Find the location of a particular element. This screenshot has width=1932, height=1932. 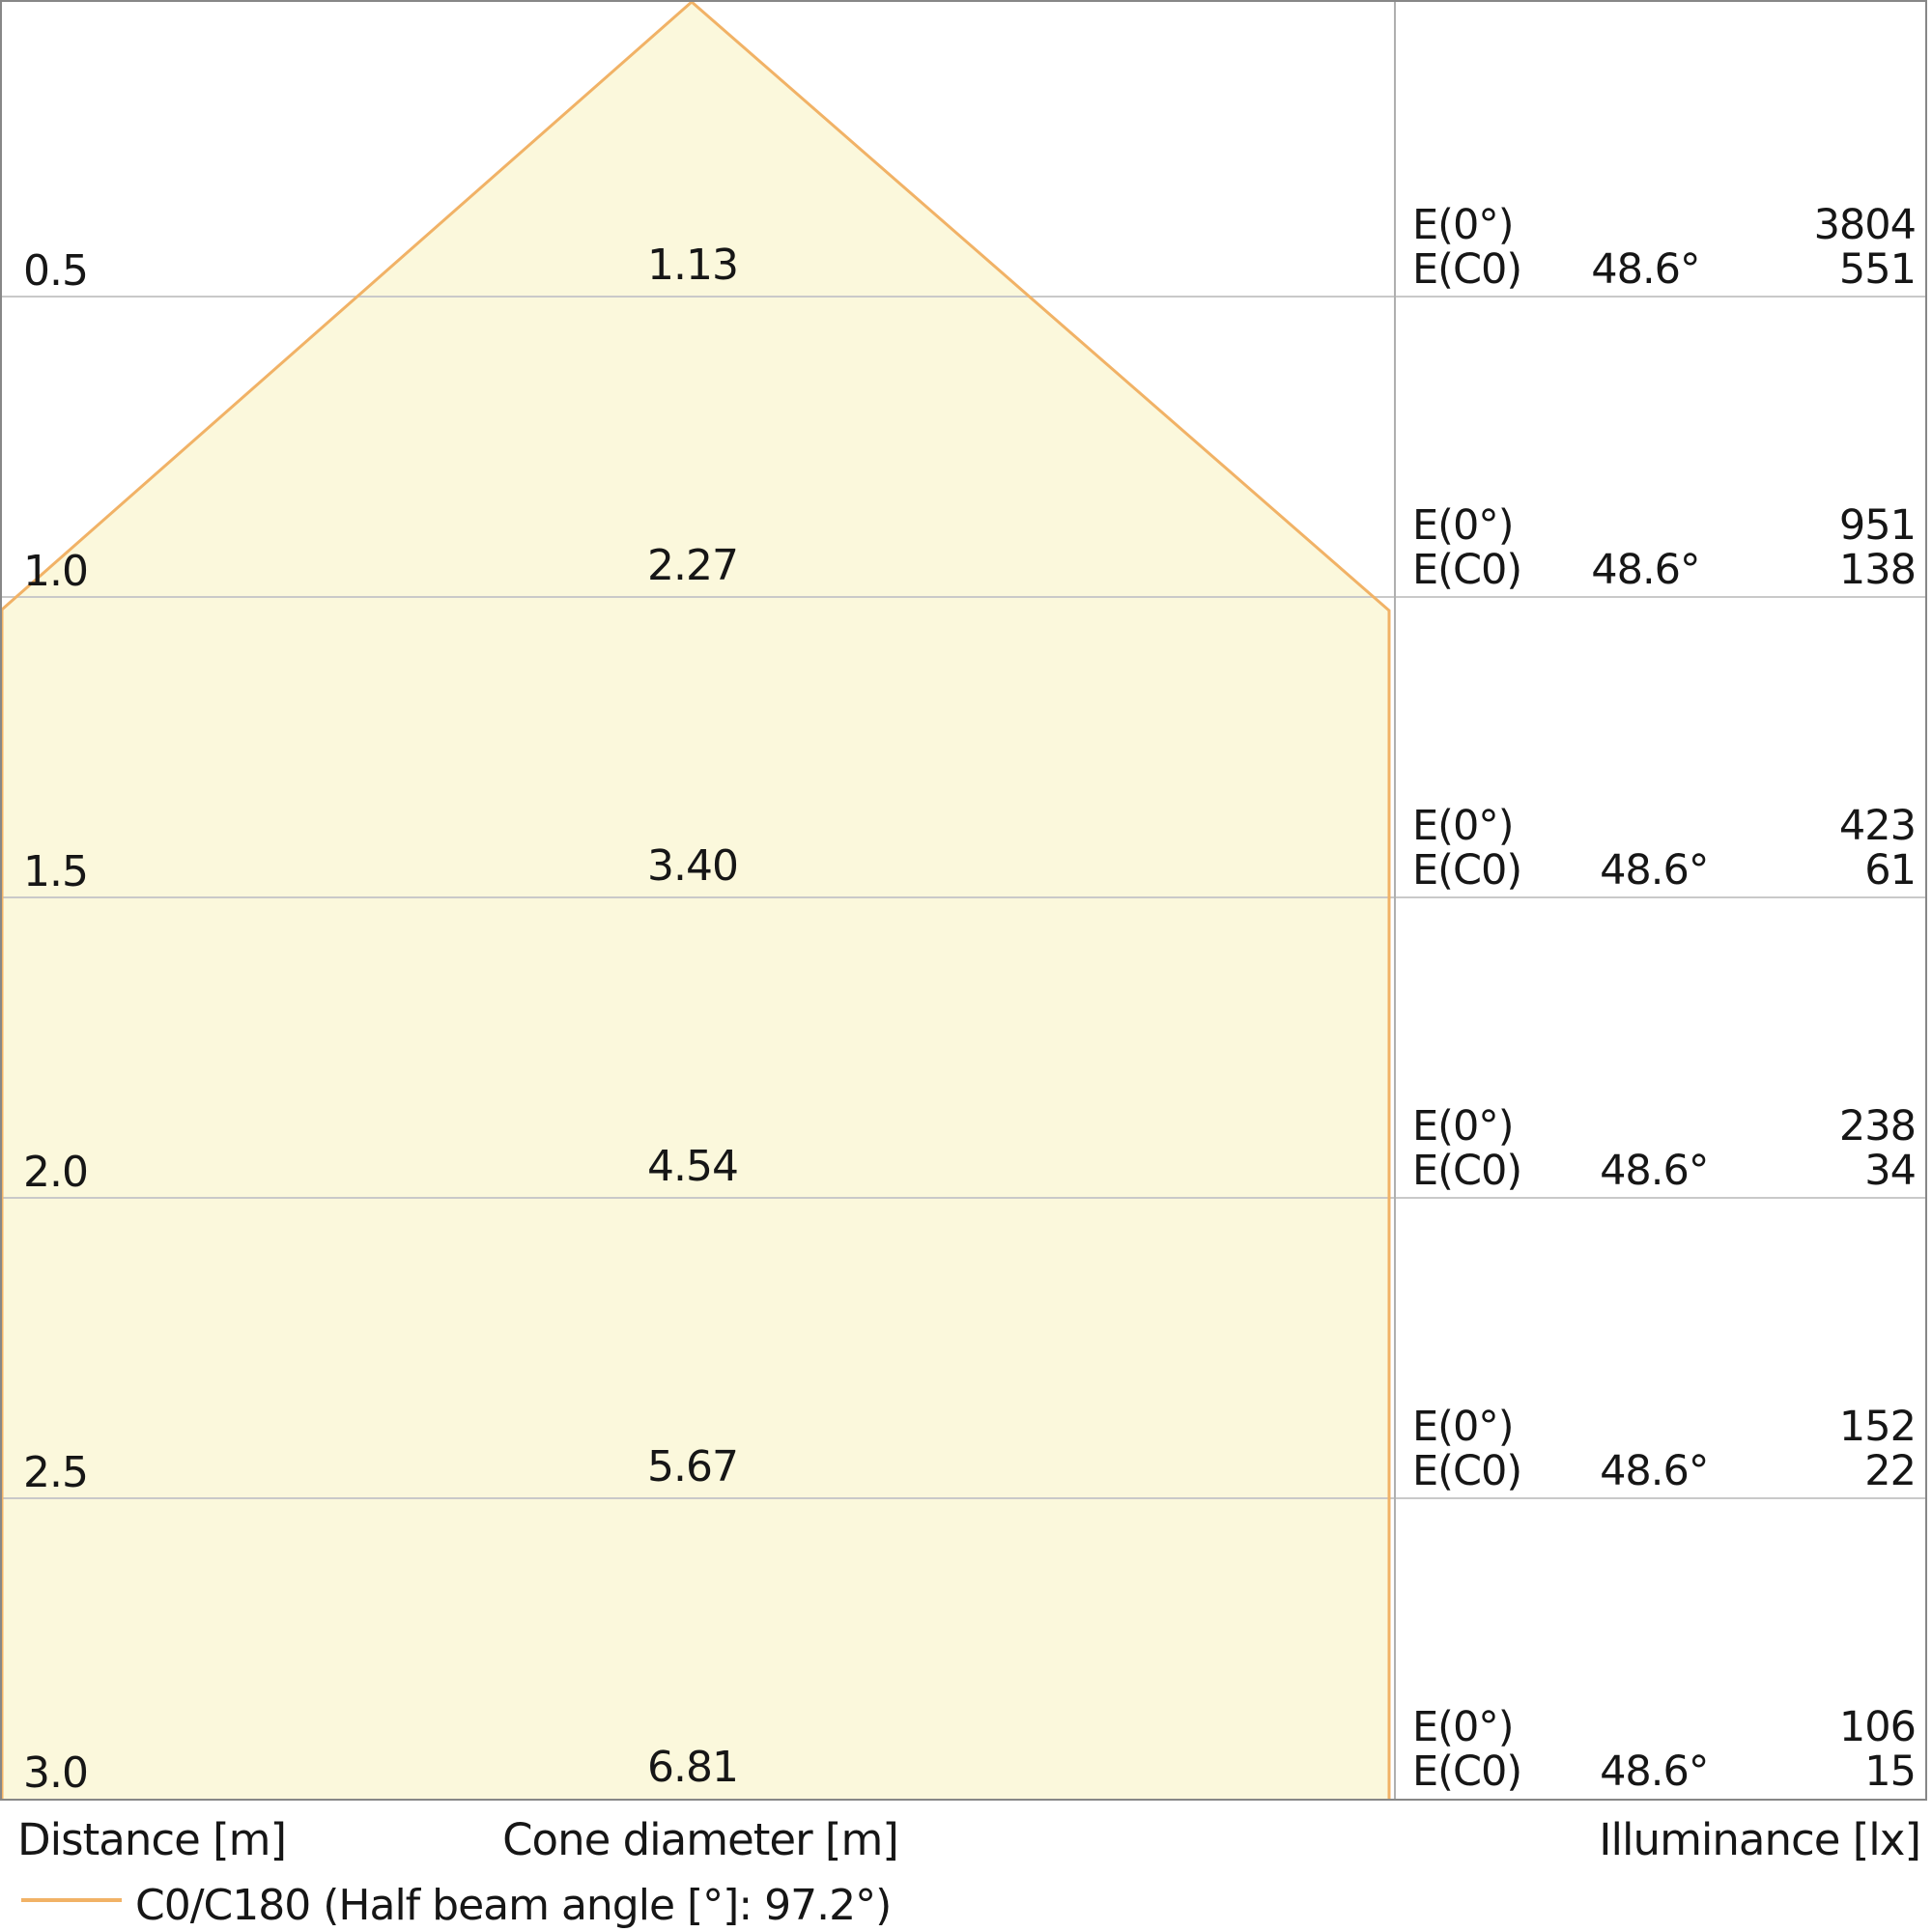

distance-tick-0.5: 0.5 is located at coordinates (56, 271).